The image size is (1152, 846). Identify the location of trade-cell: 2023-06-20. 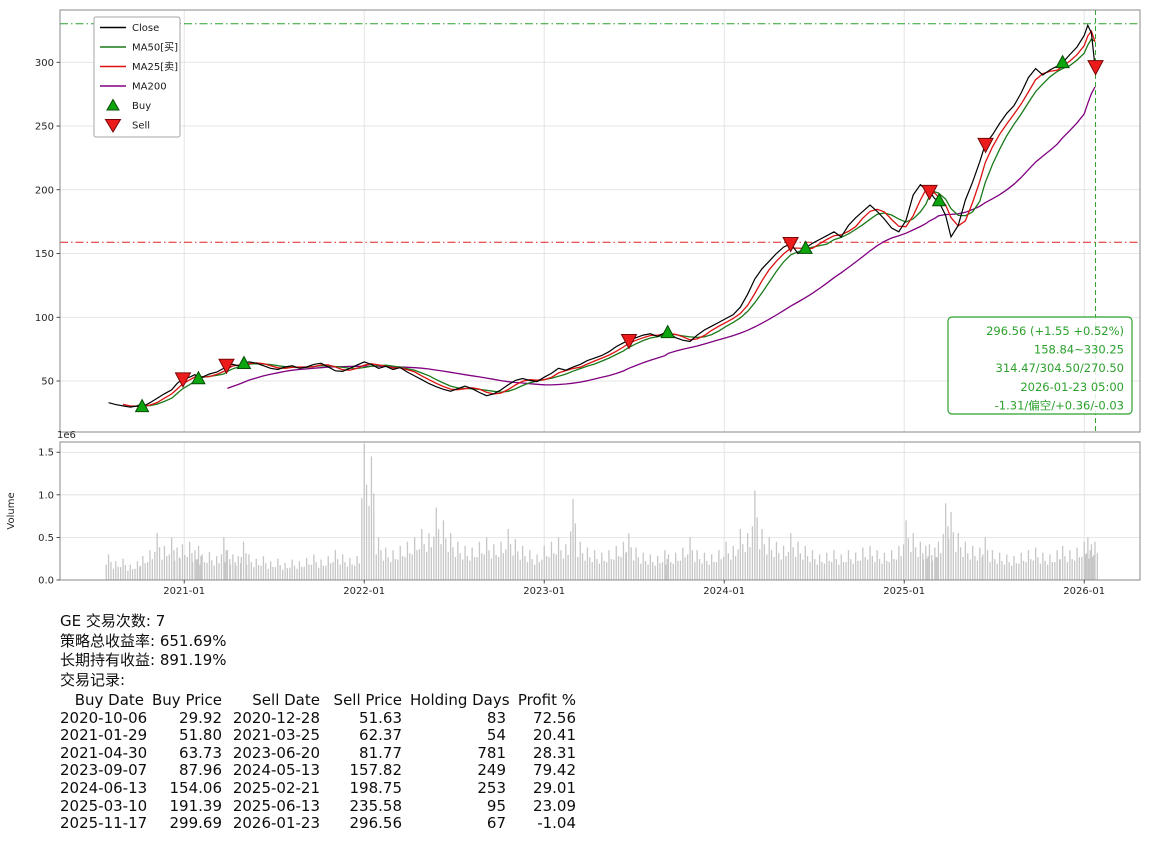
(276, 752).